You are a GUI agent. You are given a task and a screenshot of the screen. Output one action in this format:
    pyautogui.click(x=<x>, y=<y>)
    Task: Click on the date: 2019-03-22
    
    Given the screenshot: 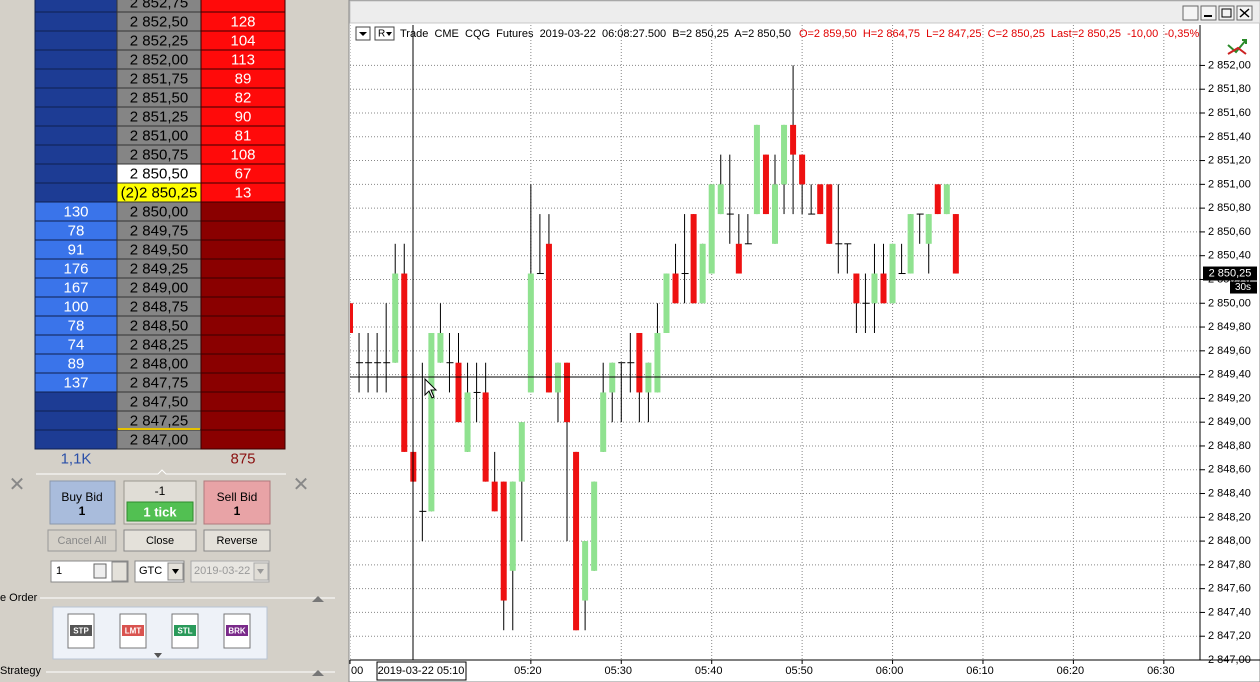 What is the action you would take?
    pyautogui.click(x=222, y=571)
    